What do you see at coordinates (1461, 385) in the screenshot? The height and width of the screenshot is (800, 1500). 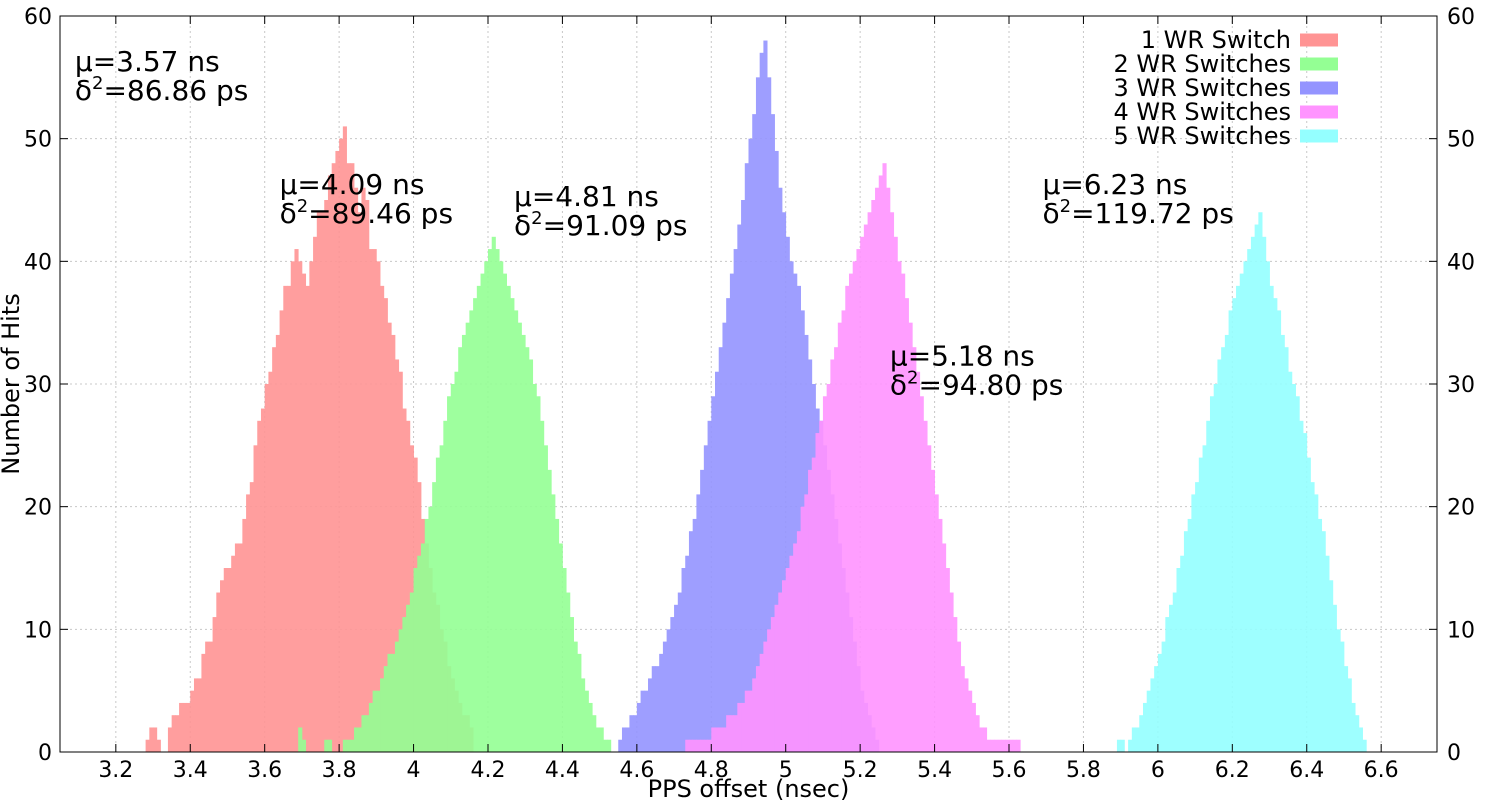 I see `y2-tick-label: 30` at bounding box center [1461, 385].